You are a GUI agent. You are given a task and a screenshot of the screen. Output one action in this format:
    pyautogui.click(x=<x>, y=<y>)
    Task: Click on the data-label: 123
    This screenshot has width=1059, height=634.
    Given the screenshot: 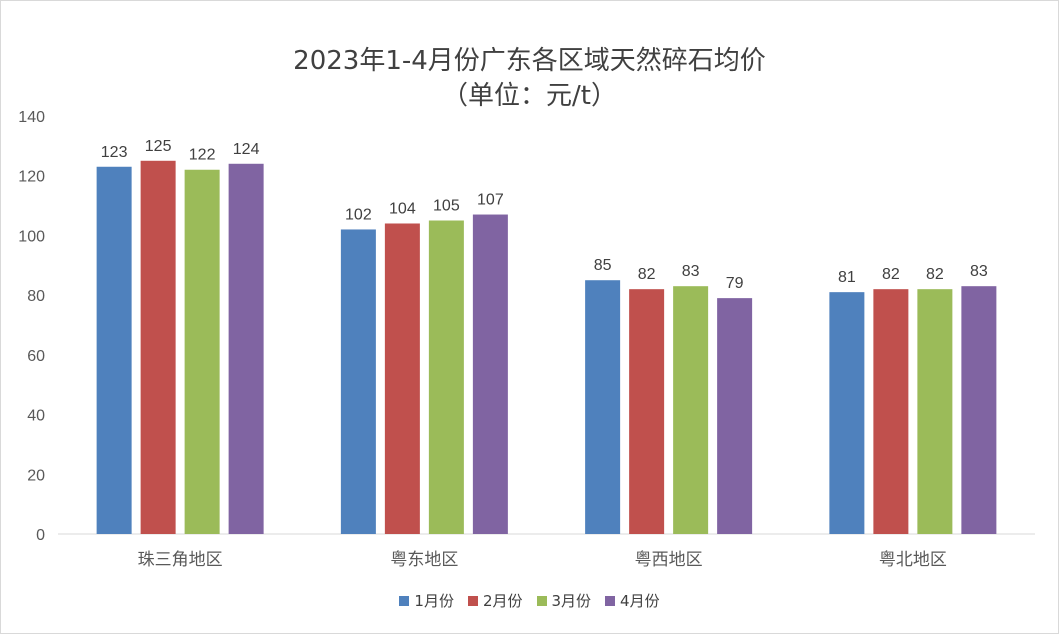 What is the action you would take?
    pyautogui.click(x=114, y=152)
    